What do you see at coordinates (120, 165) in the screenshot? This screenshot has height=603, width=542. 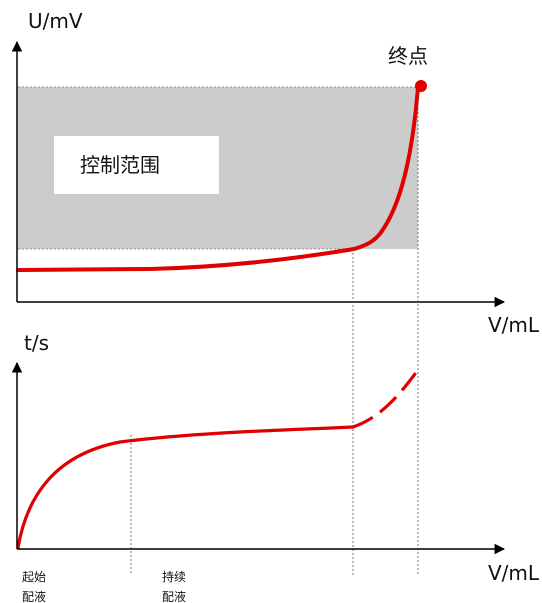 I see `control-range-label: 控制范围` at bounding box center [120, 165].